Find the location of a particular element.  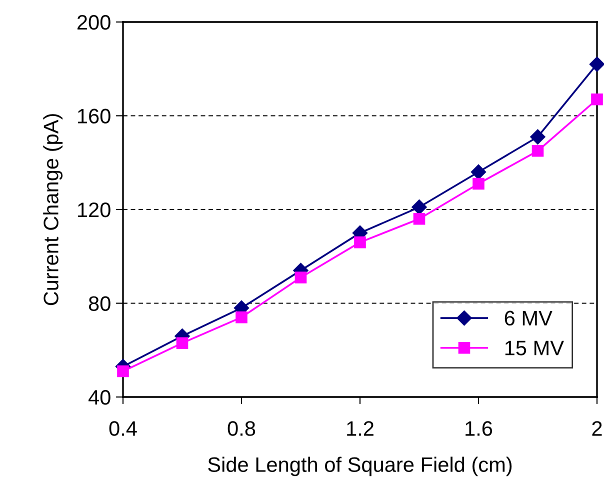

x-tick-label: 1.6 is located at coordinates (479, 428).